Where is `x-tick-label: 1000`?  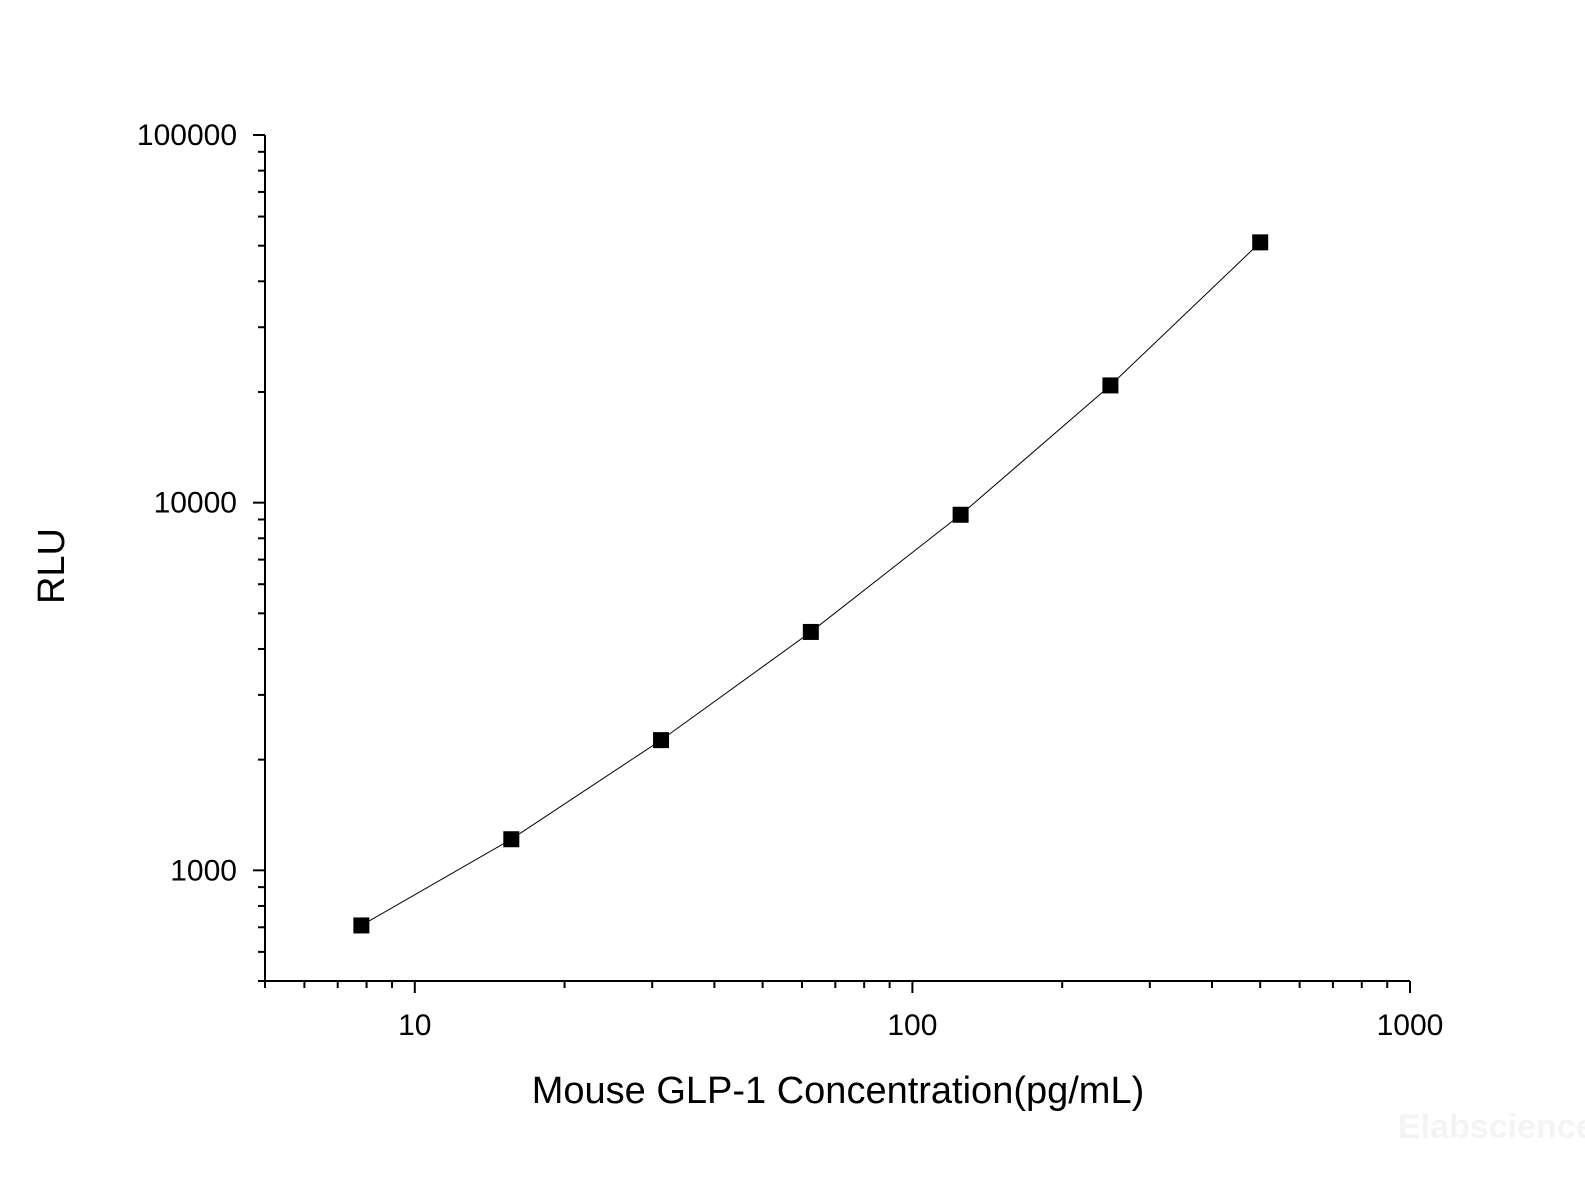 x-tick-label: 1000 is located at coordinates (1410, 1025).